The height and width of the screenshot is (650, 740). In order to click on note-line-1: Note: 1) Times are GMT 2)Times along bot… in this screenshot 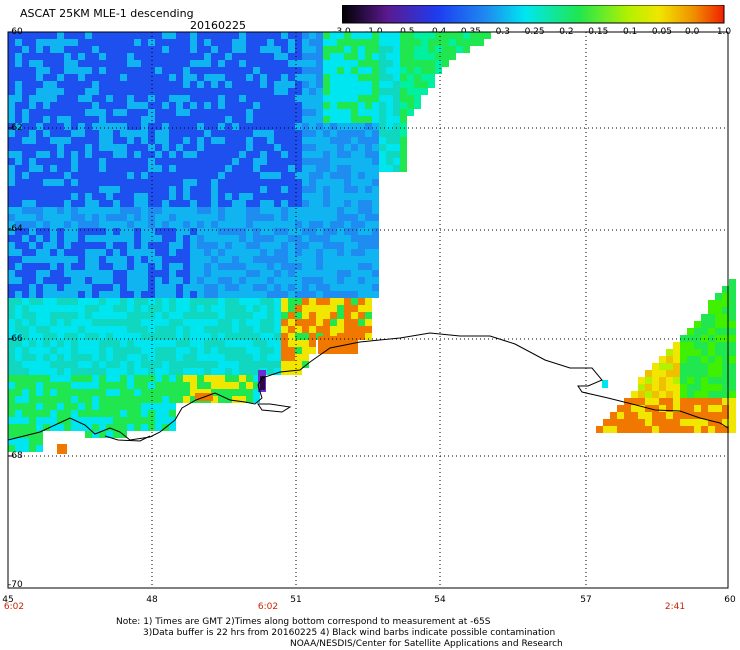, I will do `click(303, 622)`.